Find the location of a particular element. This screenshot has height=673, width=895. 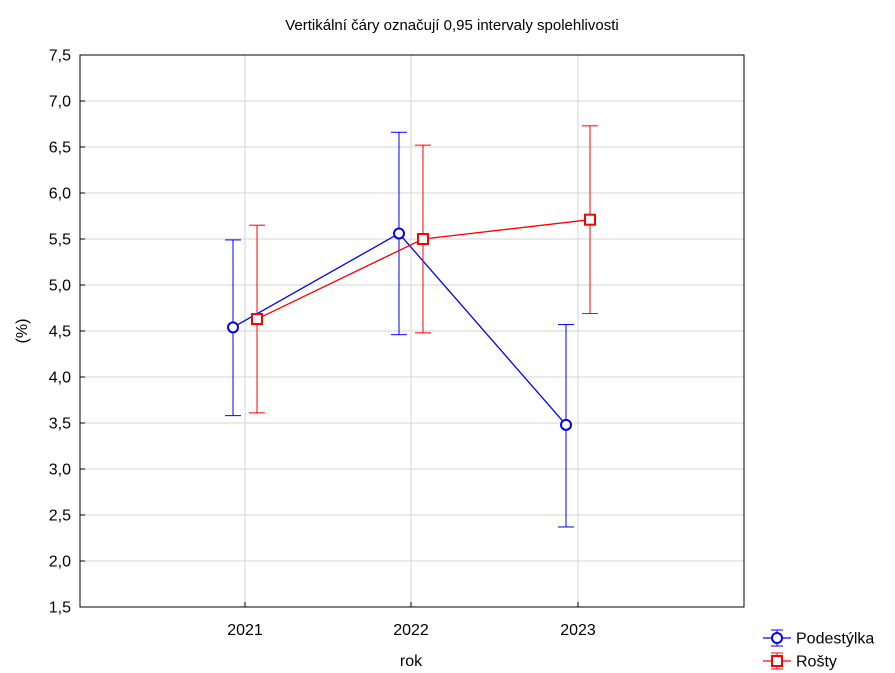

legend-item: Rošty is located at coordinates (800, 661).